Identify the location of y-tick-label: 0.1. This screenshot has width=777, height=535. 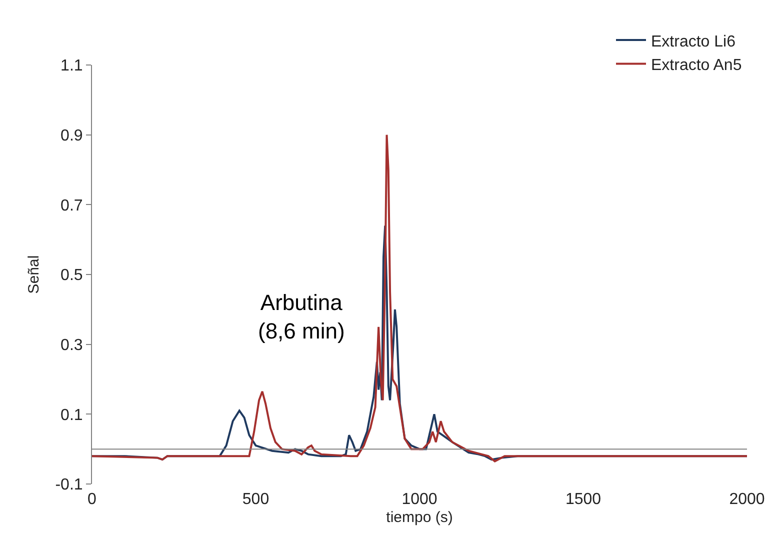
(71, 415).